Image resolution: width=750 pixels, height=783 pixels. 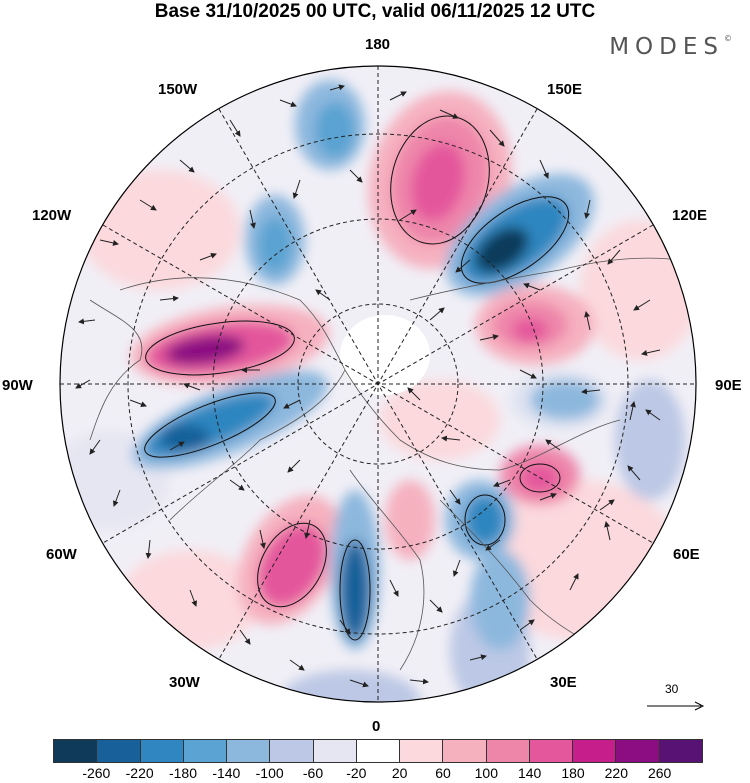 I want to click on vector-reference-value: 30, so click(x=672, y=689).